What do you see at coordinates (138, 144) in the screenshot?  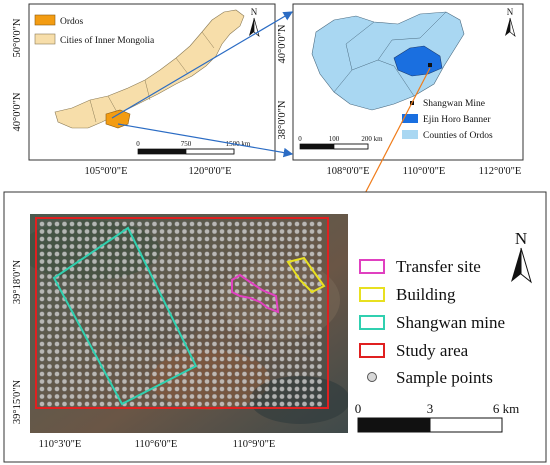 I see `svg-text: 0` at bounding box center [138, 144].